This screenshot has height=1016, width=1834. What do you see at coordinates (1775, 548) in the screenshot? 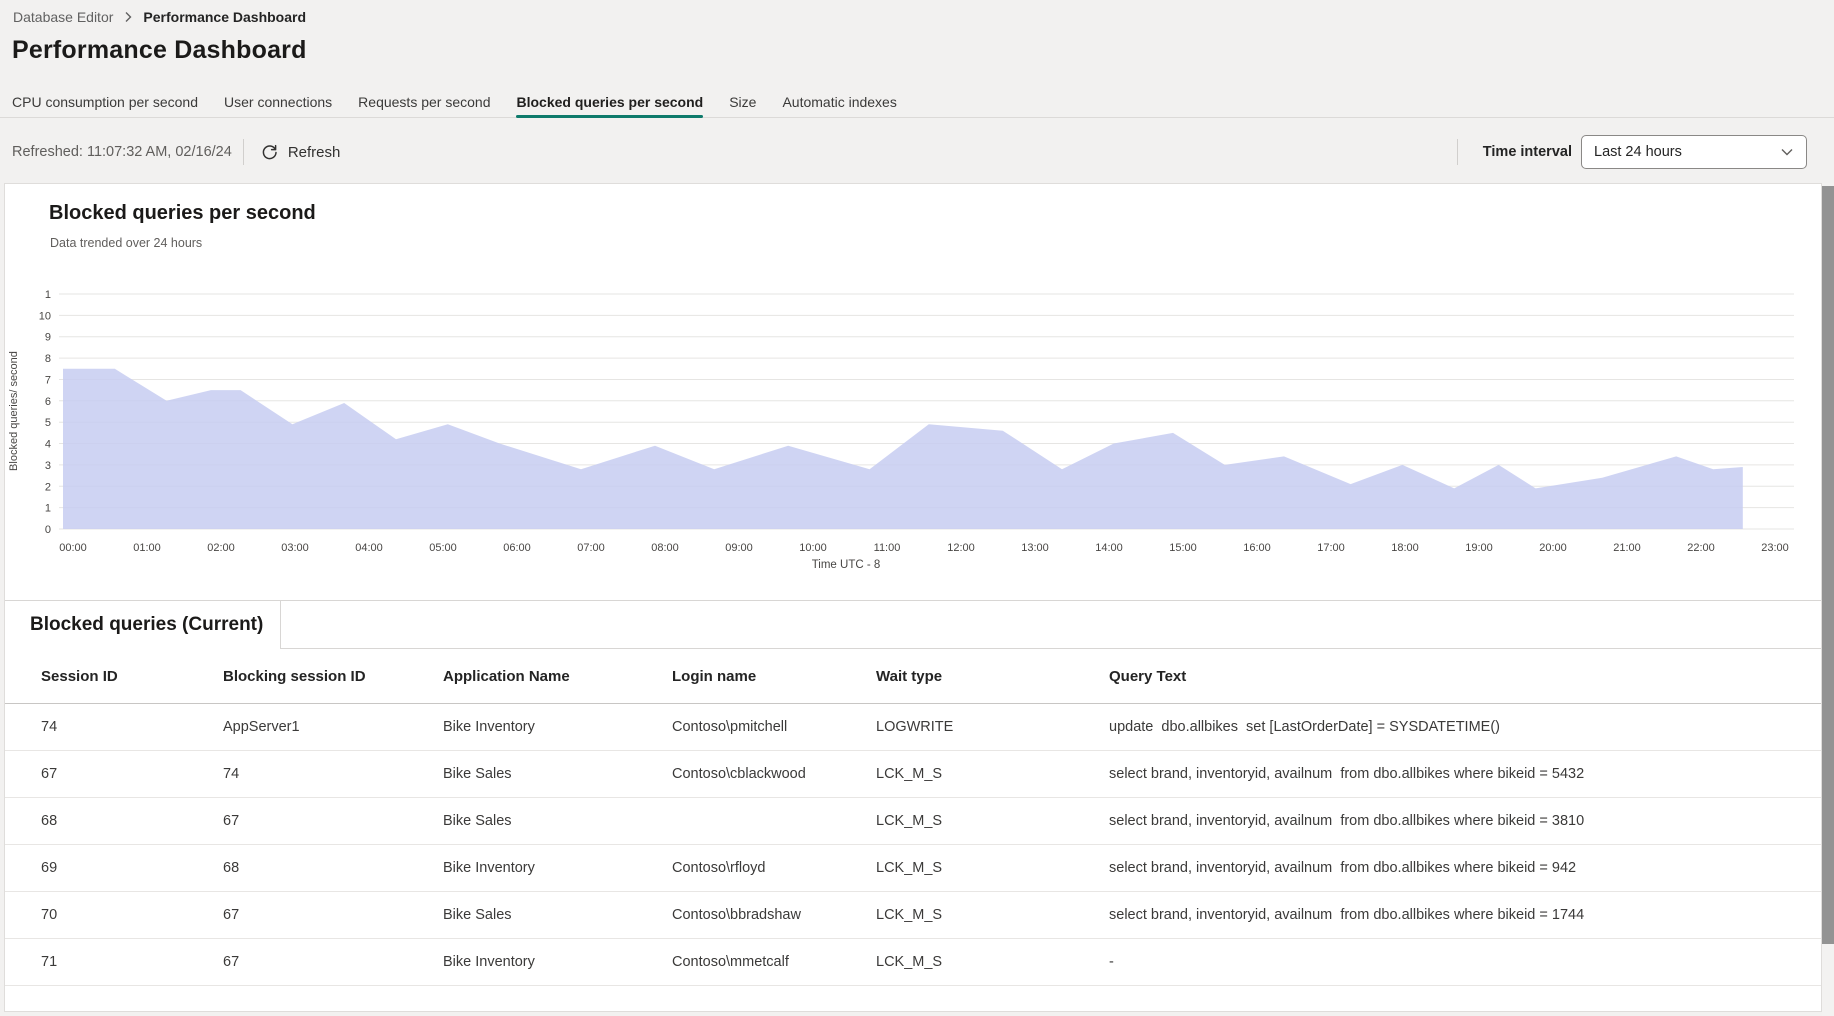
I see `svg-text: 23:00` at bounding box center [1775, 548].